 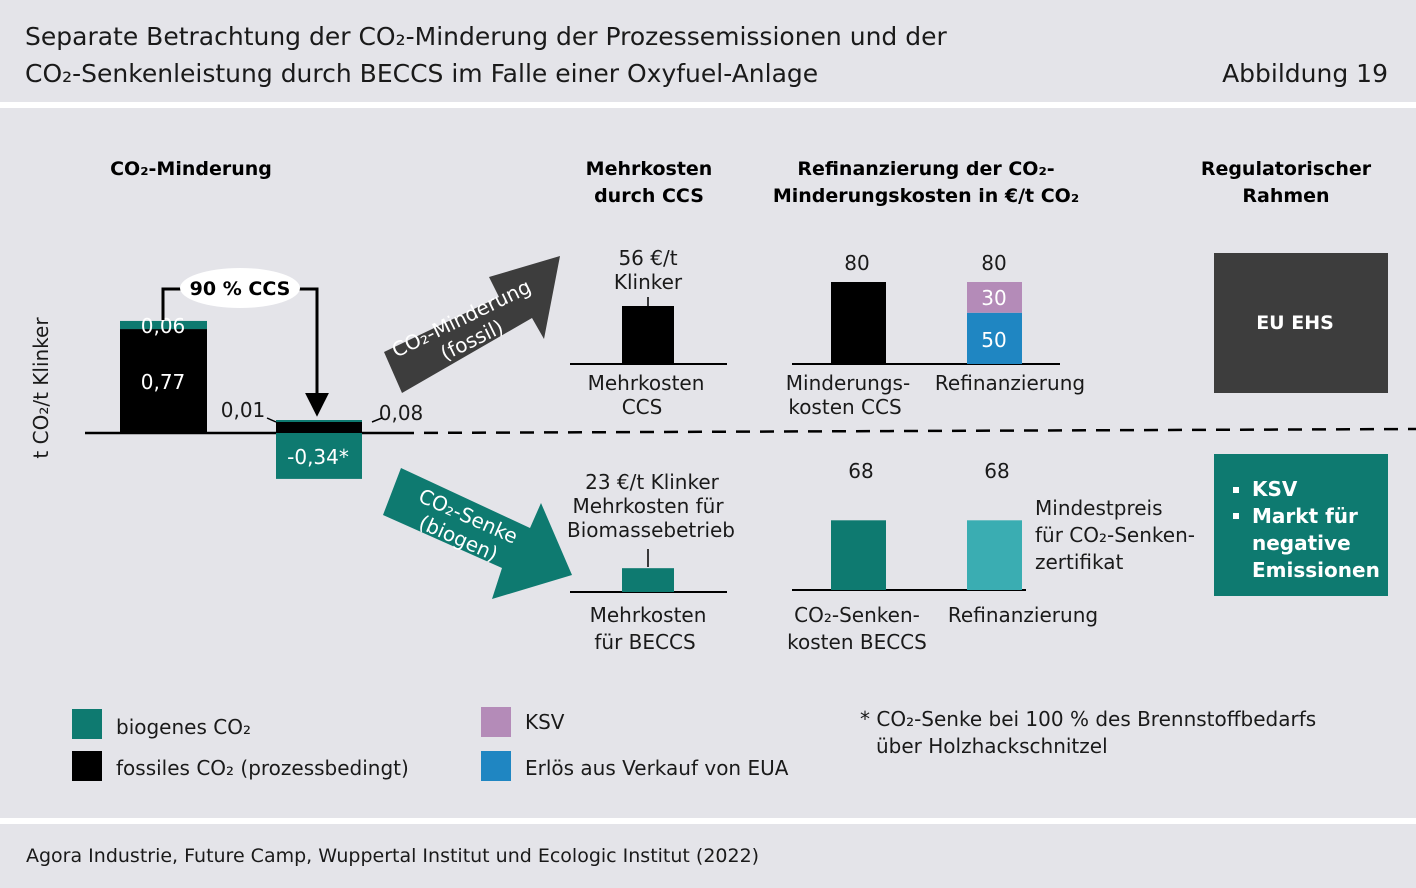 I want to click on legend-label-eua: Erlös aus Verkauf von EUA, so click(x=657, y=768).